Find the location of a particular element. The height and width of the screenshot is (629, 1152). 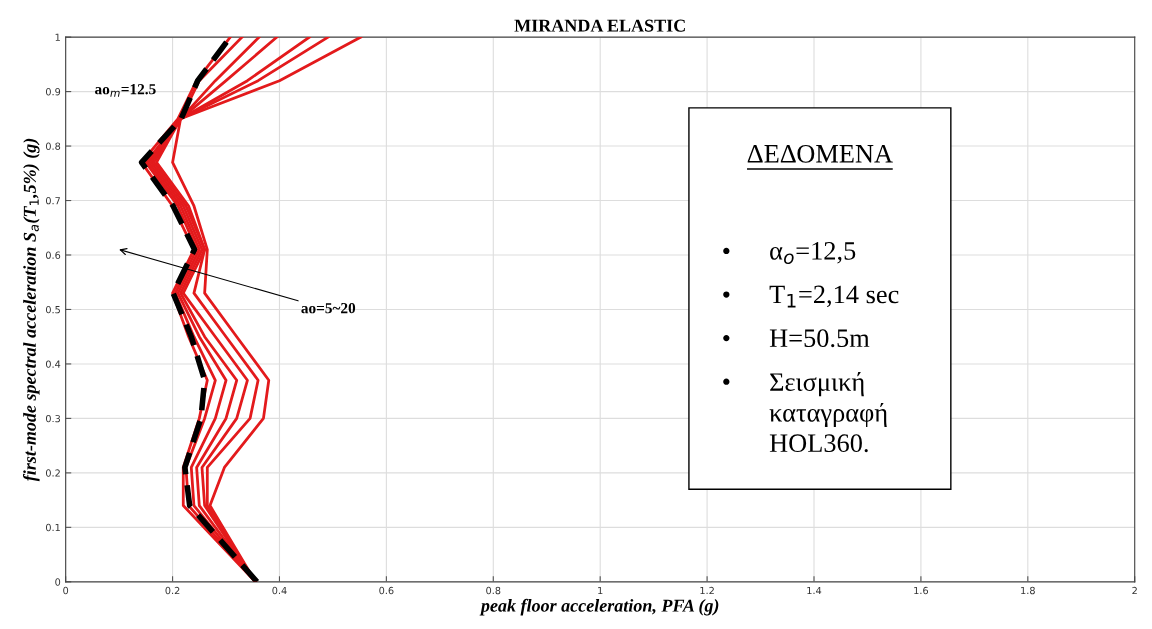

x-axis-title: peak floor acceleration, PFA (g) is located at coordinates (599, 607).